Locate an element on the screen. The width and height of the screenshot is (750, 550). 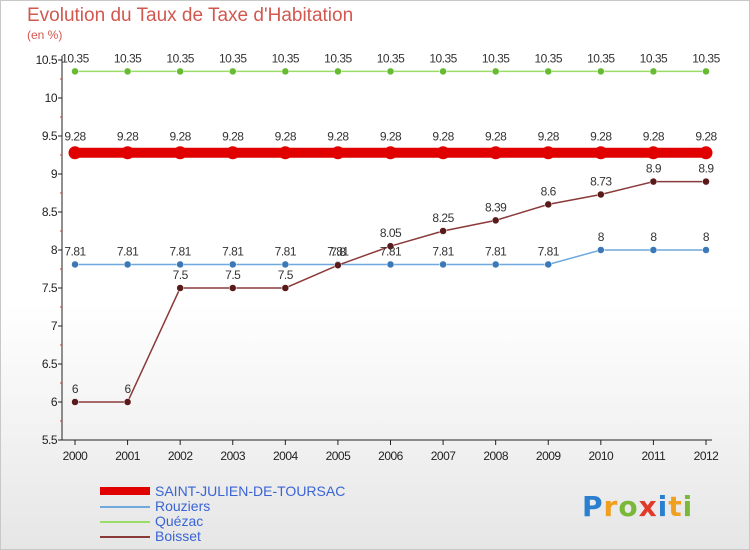
y-tick-label: 10.5 is located at coordinates (47, 60).